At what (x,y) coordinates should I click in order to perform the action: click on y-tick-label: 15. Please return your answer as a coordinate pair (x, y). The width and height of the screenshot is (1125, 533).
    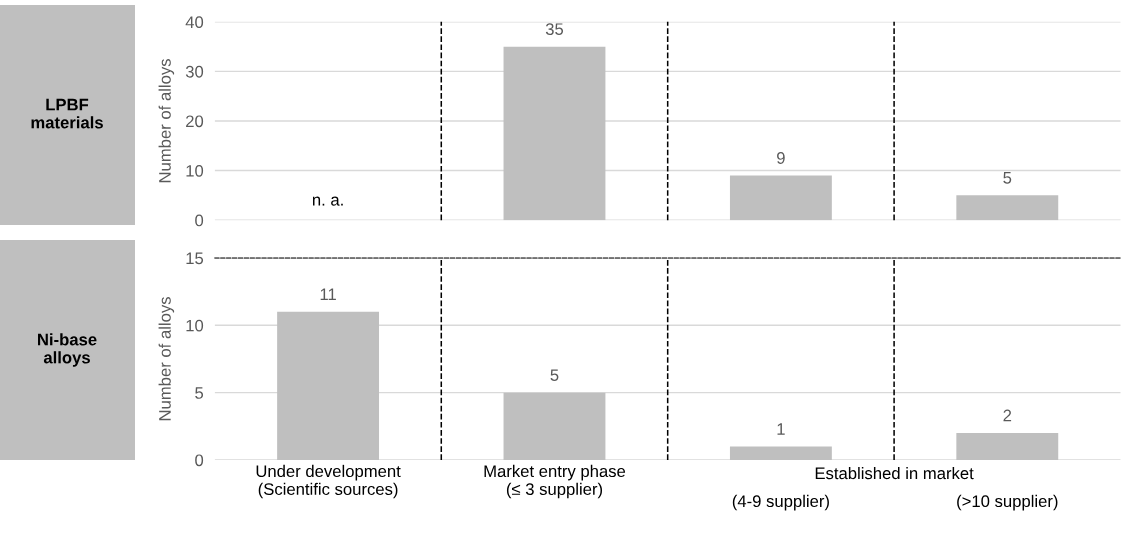
    Looking at the image, I should click on (195, 258).